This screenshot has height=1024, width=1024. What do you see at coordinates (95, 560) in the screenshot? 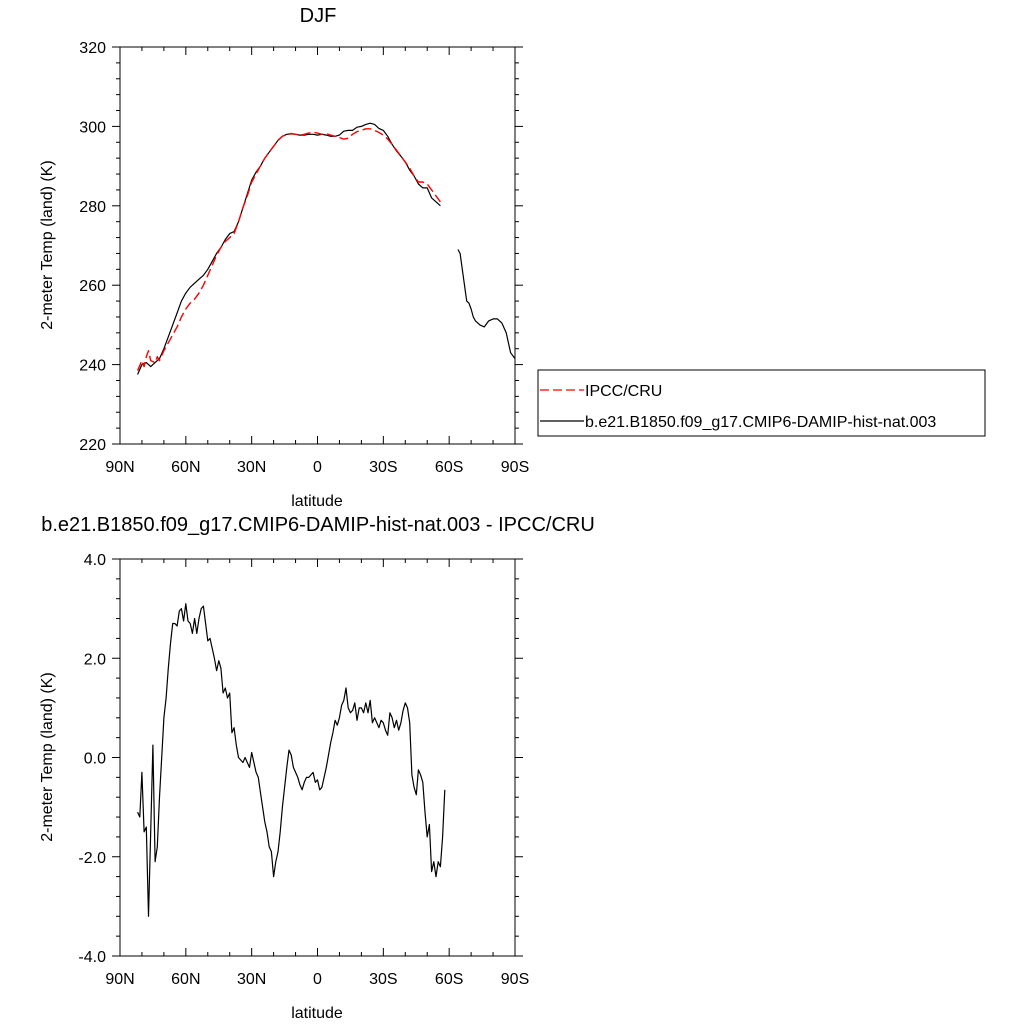
I see `y-tick-label: 4.0` at bounding box center [95, 560].